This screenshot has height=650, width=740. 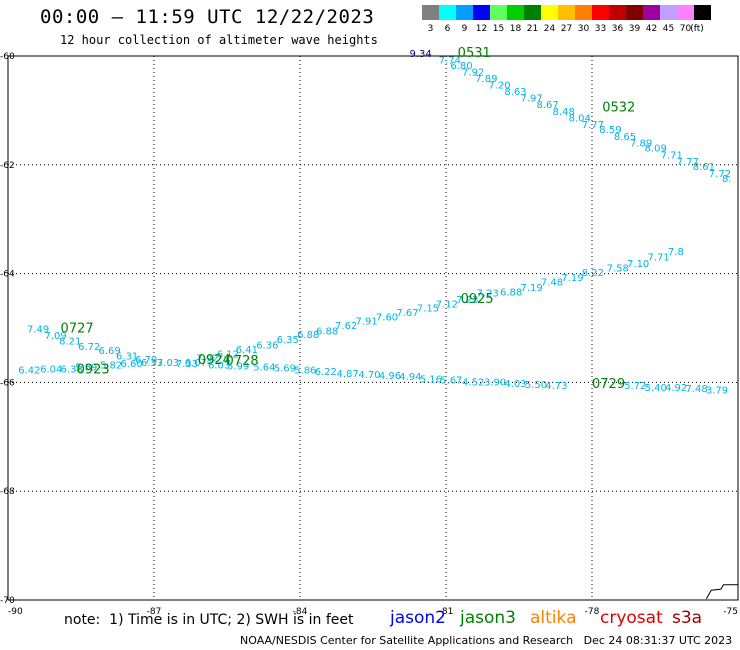 I want to click on wave-height-value: 7.15, so click(x=428, y=309).